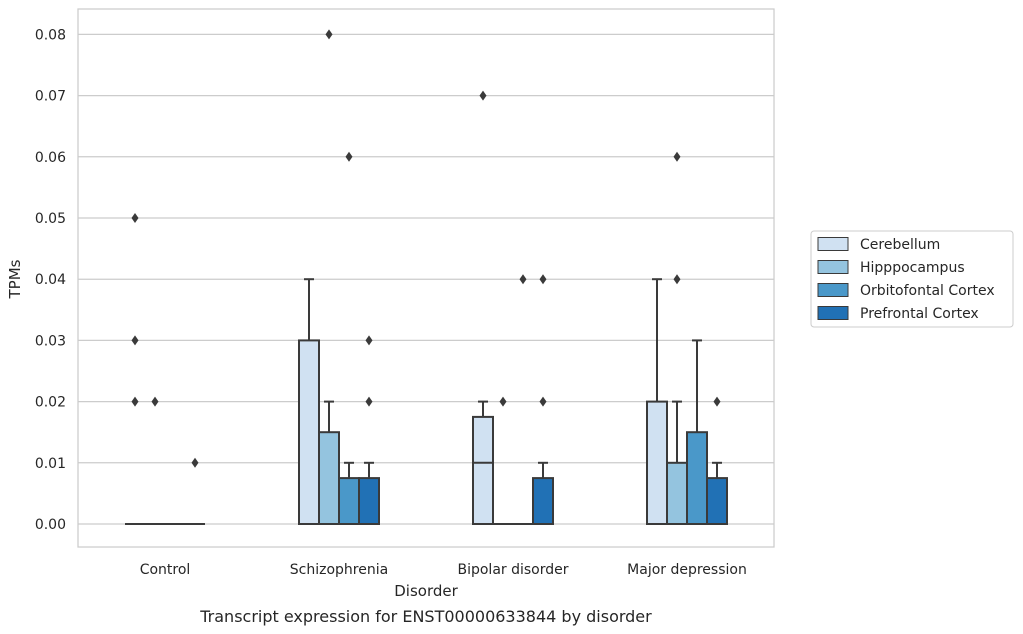 This screenshot has width=1023, height=634. I want to click on legend-label: Prefrontal Cortex, so click(919, 314).